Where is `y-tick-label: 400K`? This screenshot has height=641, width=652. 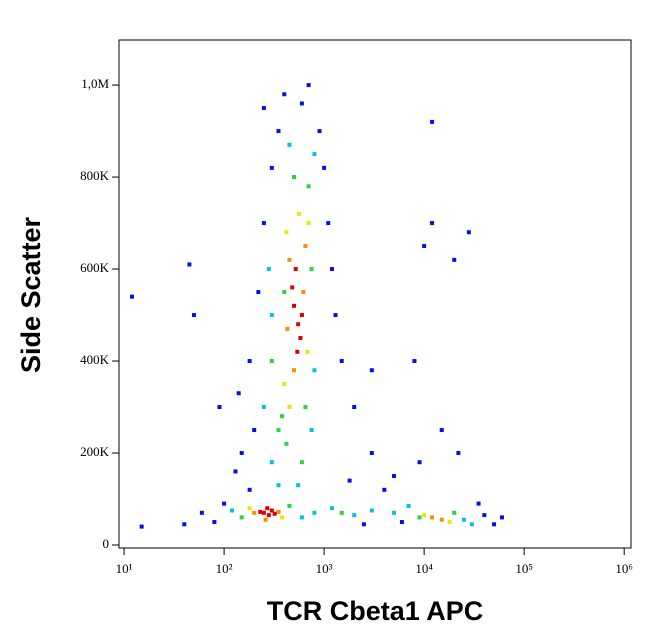 y-tick-label: 400K is located at coordinates (95, 359).